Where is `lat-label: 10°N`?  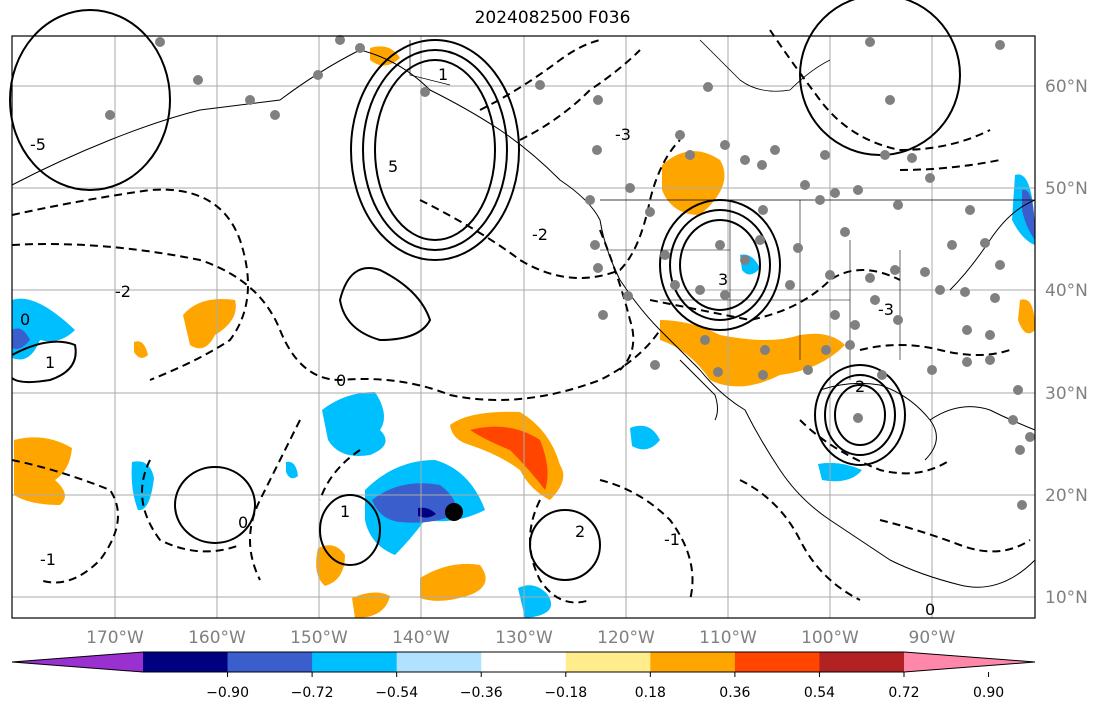 lat-label: 10°N is located at coordinates (1066, 598).